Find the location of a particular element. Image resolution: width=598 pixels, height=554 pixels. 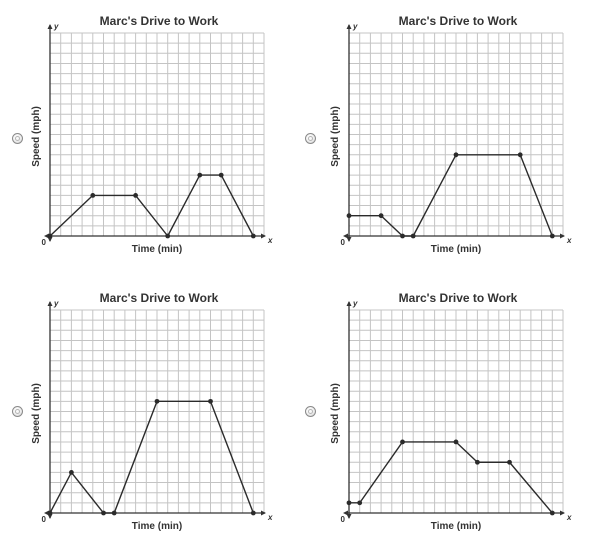

radio-button-c is located at coordinates (17, 411).